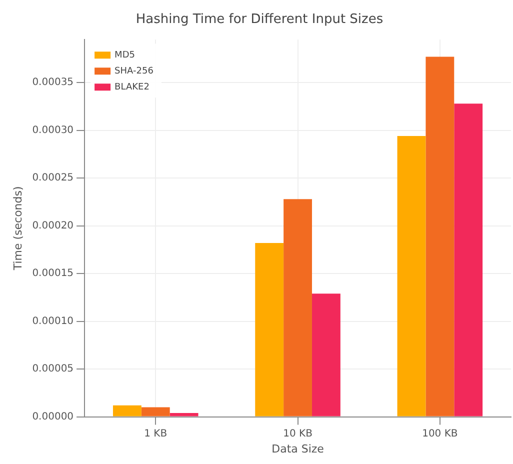  Describe the element at coordinates (53, 82) in the screenshot. I see `y-tick-label: 0.00035` at that location.